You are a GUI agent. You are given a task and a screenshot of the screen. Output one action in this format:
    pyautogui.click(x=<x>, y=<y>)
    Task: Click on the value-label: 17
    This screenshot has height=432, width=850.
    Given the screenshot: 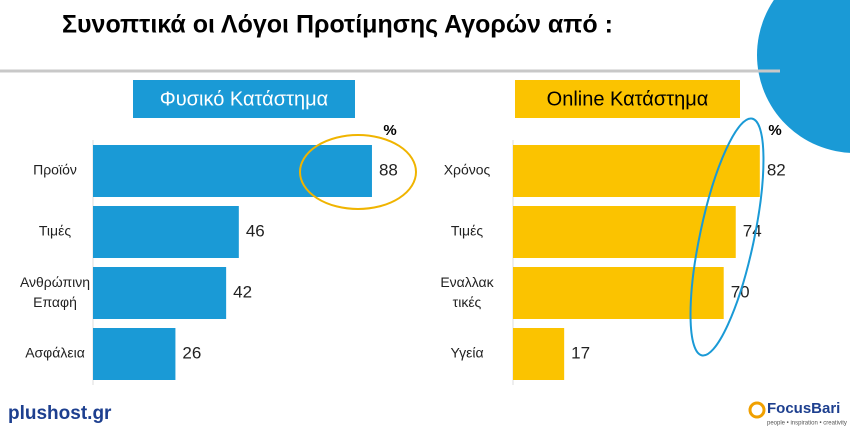 What is the action you would take?
    pyautogui.click(x=580, y=352)
    